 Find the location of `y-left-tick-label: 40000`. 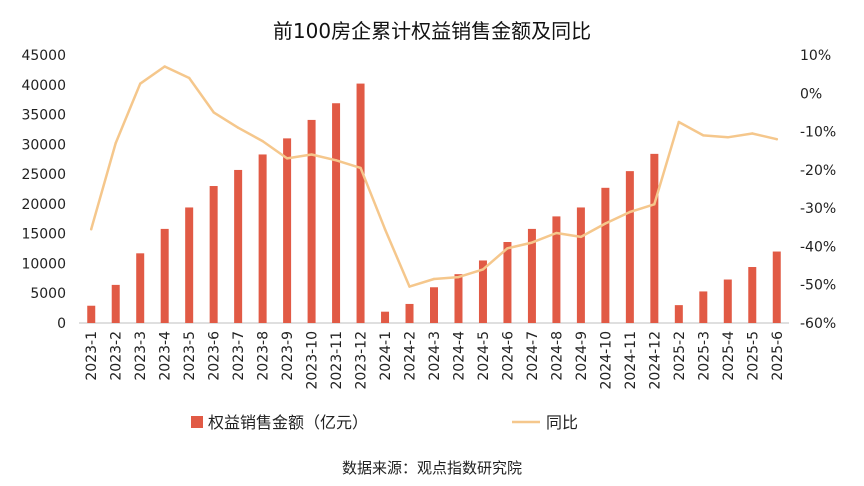

y-left-tick-label: 40000 is located at coordinates (43, 86).